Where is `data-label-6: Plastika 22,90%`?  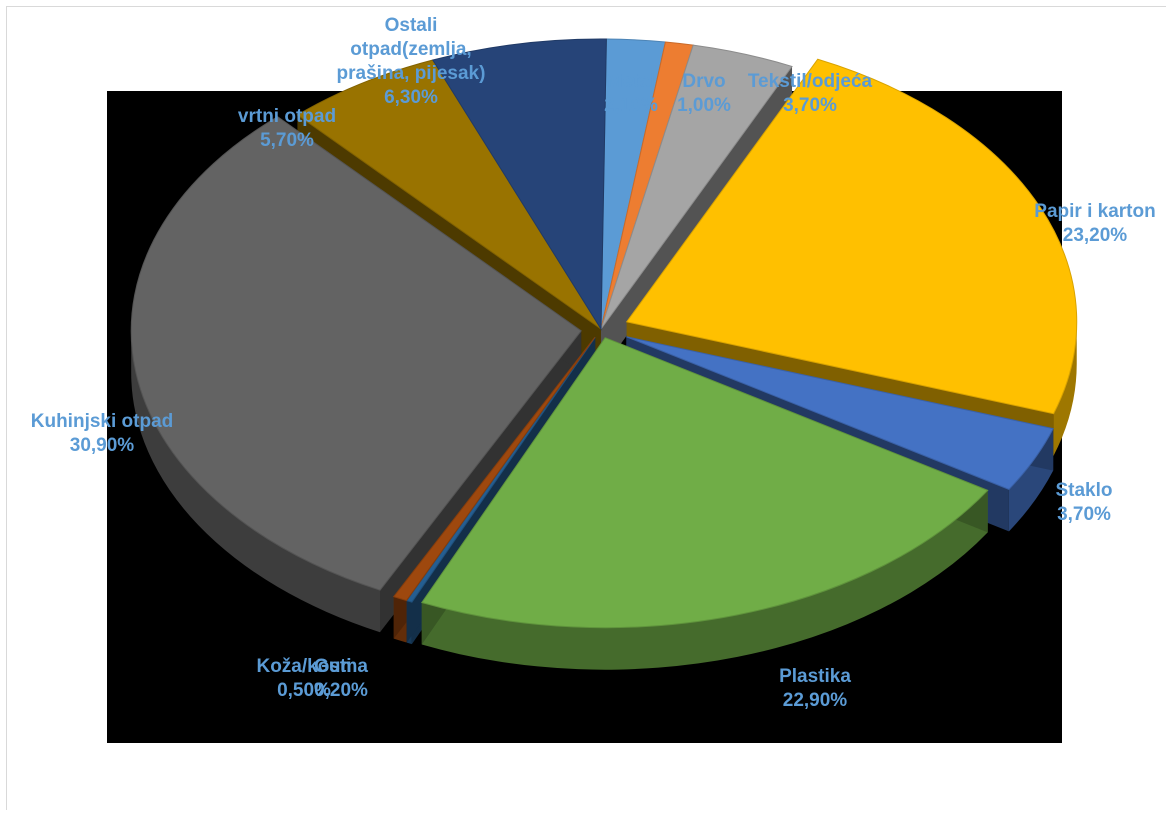
data-label-6: Plastika 22,90% is located at coordinates (815, 688).